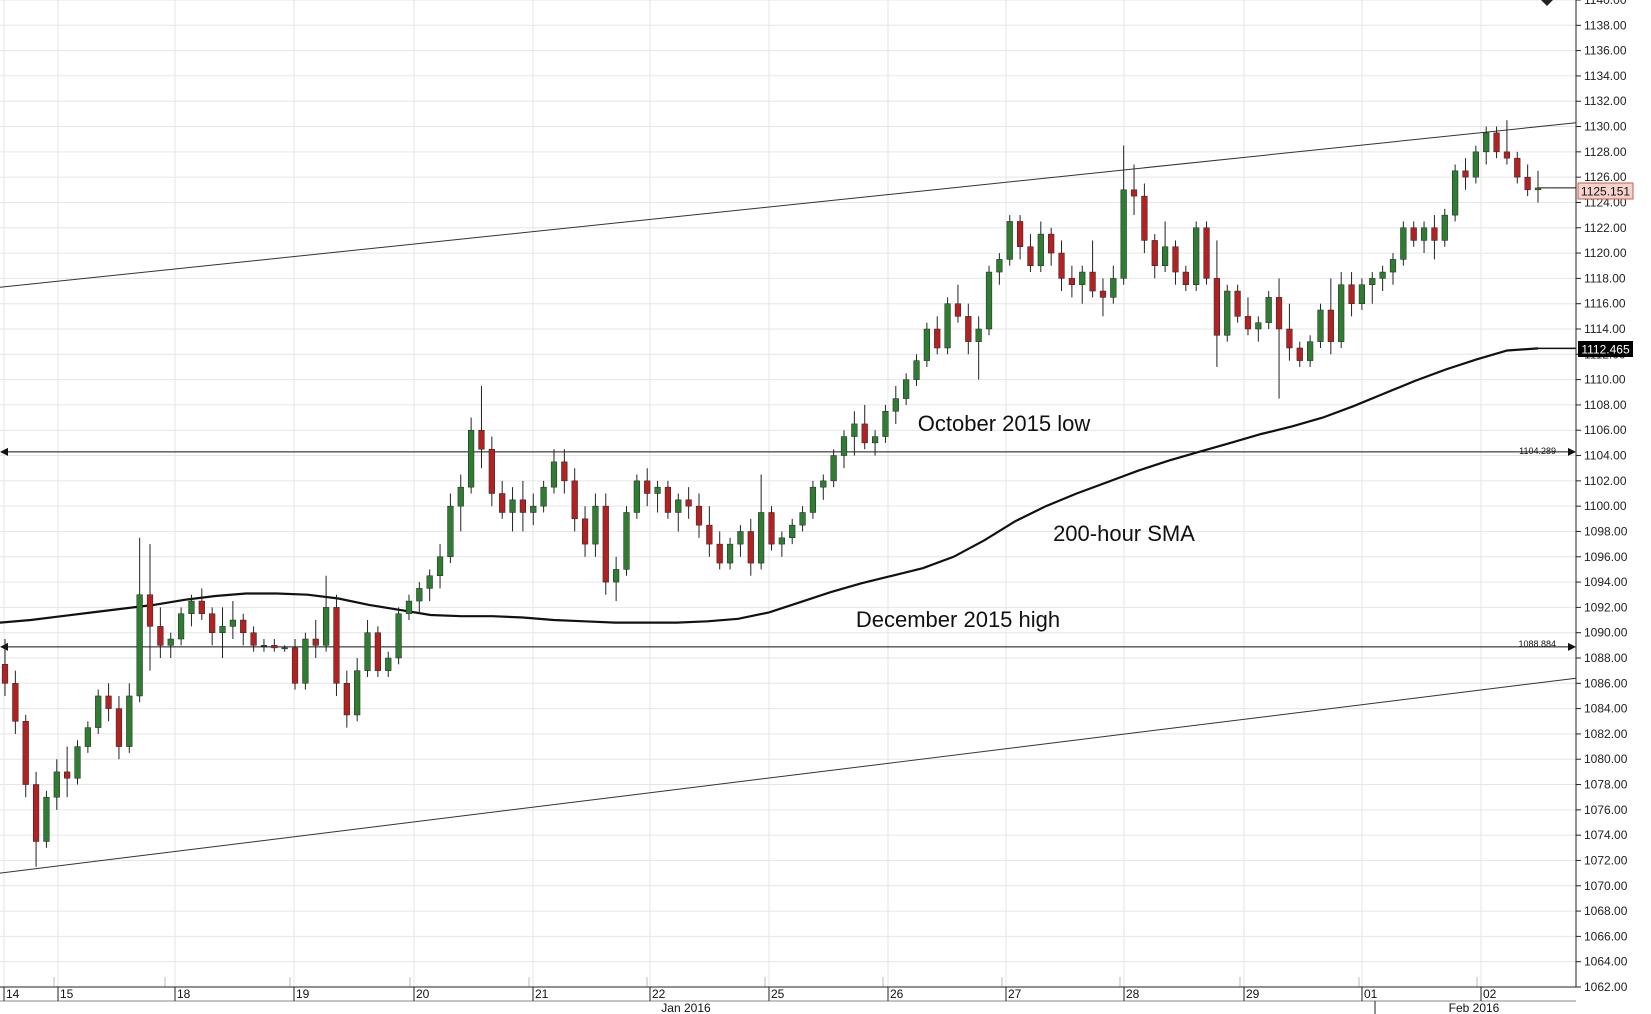 This screenshot has width=1651, height=1014. Describe the element at coordinates (1124, 533) in the screenshot. I see `sma-label: 200-hour SMA` at that location.